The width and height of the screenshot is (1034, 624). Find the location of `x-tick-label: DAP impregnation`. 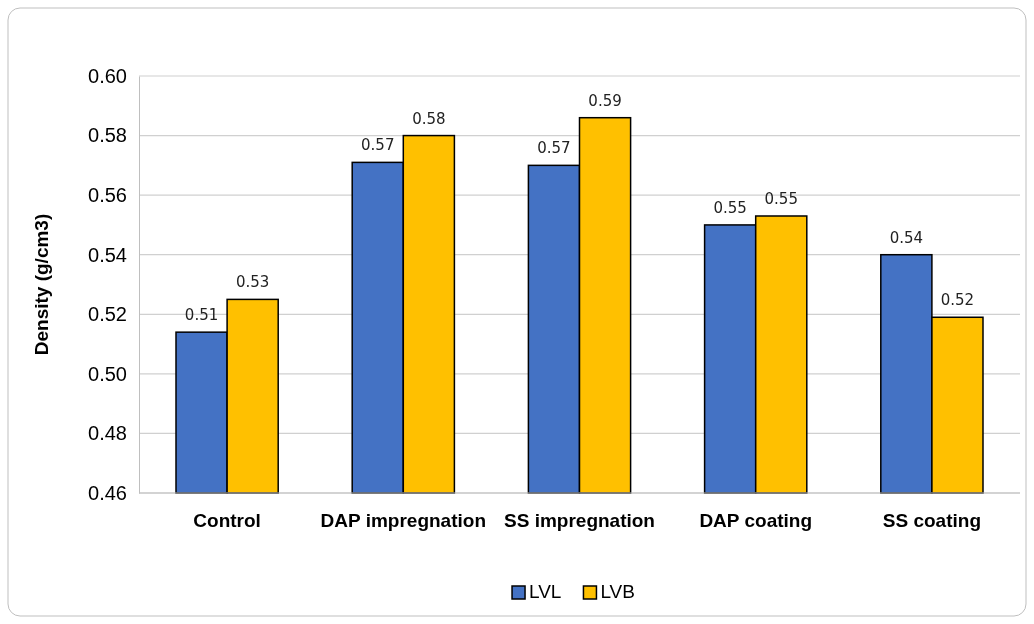

x-tick-label: DAP impregnation is located at coordinates (403, 520).